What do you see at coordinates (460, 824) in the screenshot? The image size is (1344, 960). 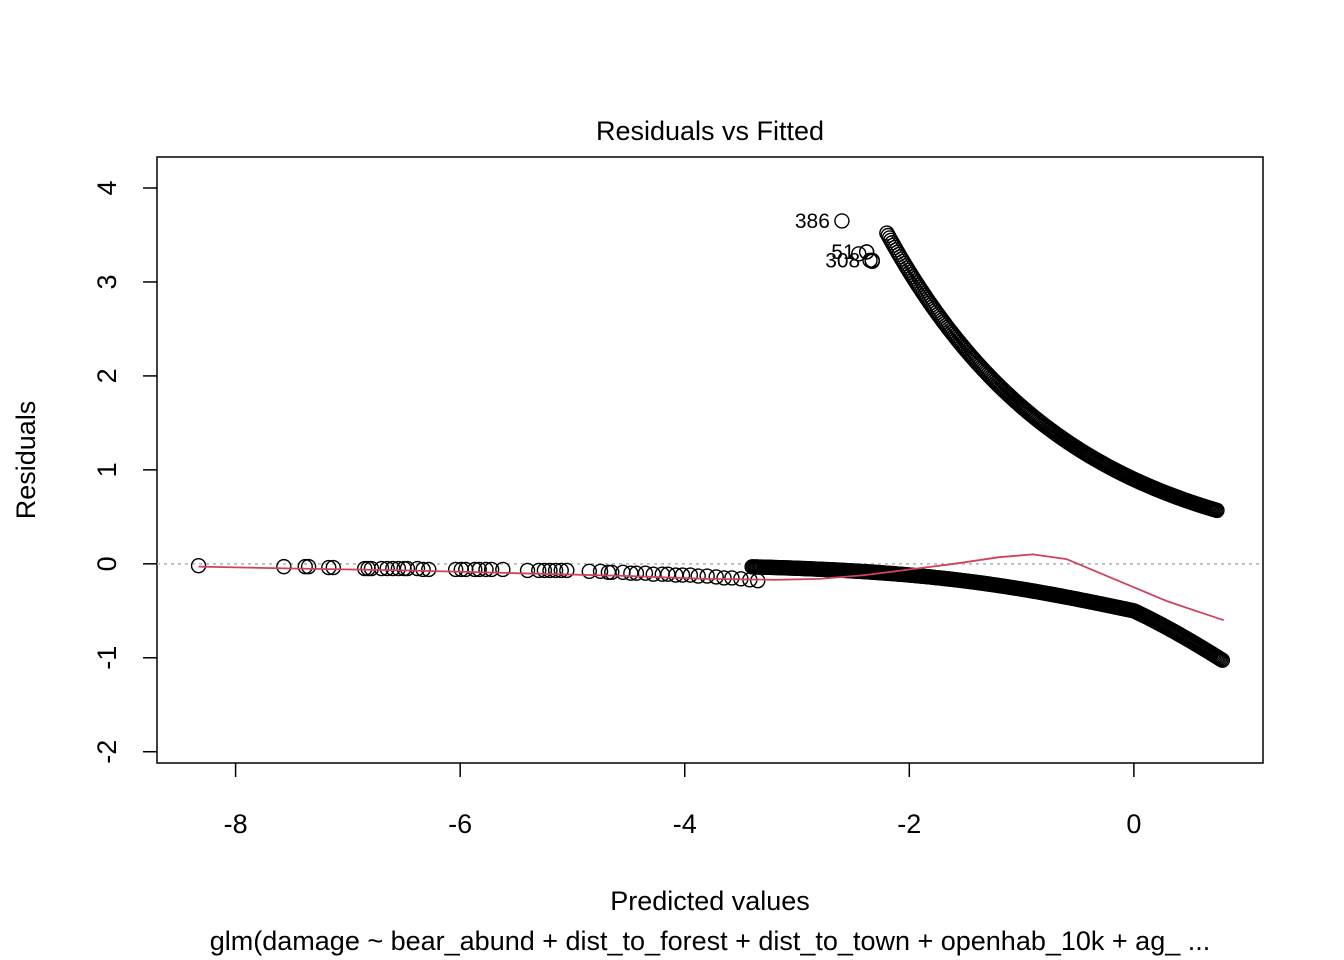 I see `x-tick-label: -6` at bounding box center [460, 824].